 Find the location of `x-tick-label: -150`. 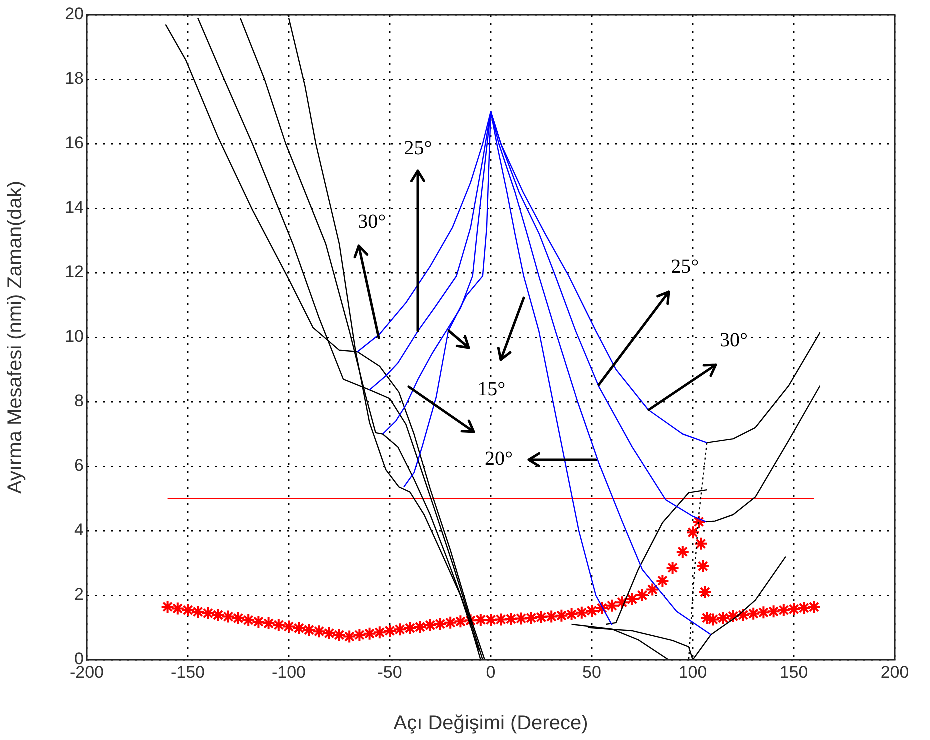

x-tick-label: -150 is located at coordinates (188, 672).